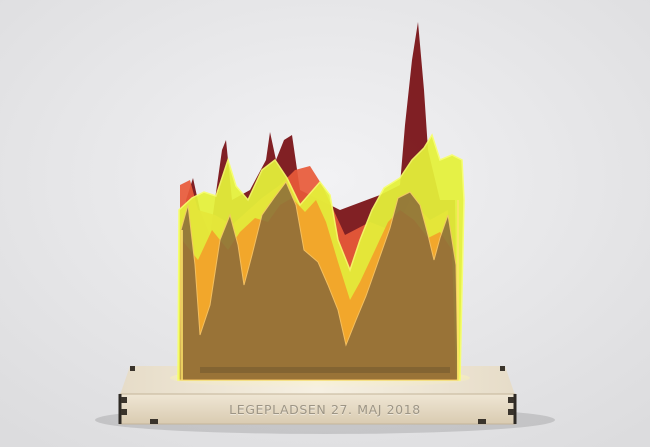  What do you see at coordinates (325, 409) in the screenshot?
I see `base-engraving: LEGEPLADSEN 27. MAJ 2018` at bounding box center [325, 409].